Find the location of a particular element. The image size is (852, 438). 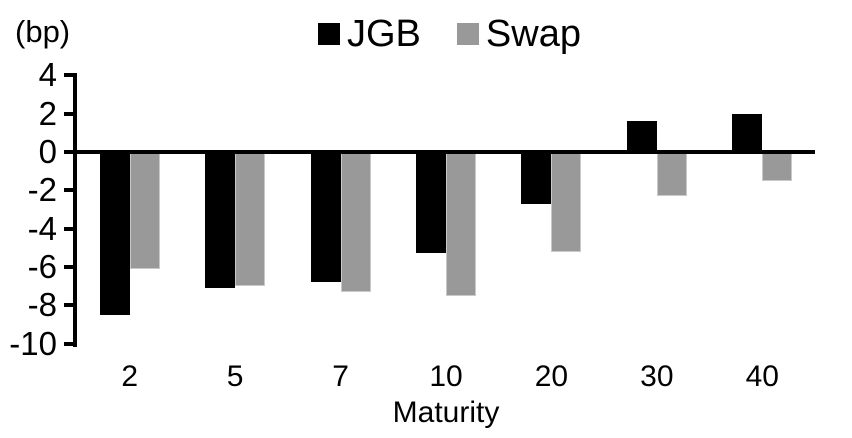

swap-legend-swatch is located at coordinates (467, 34).